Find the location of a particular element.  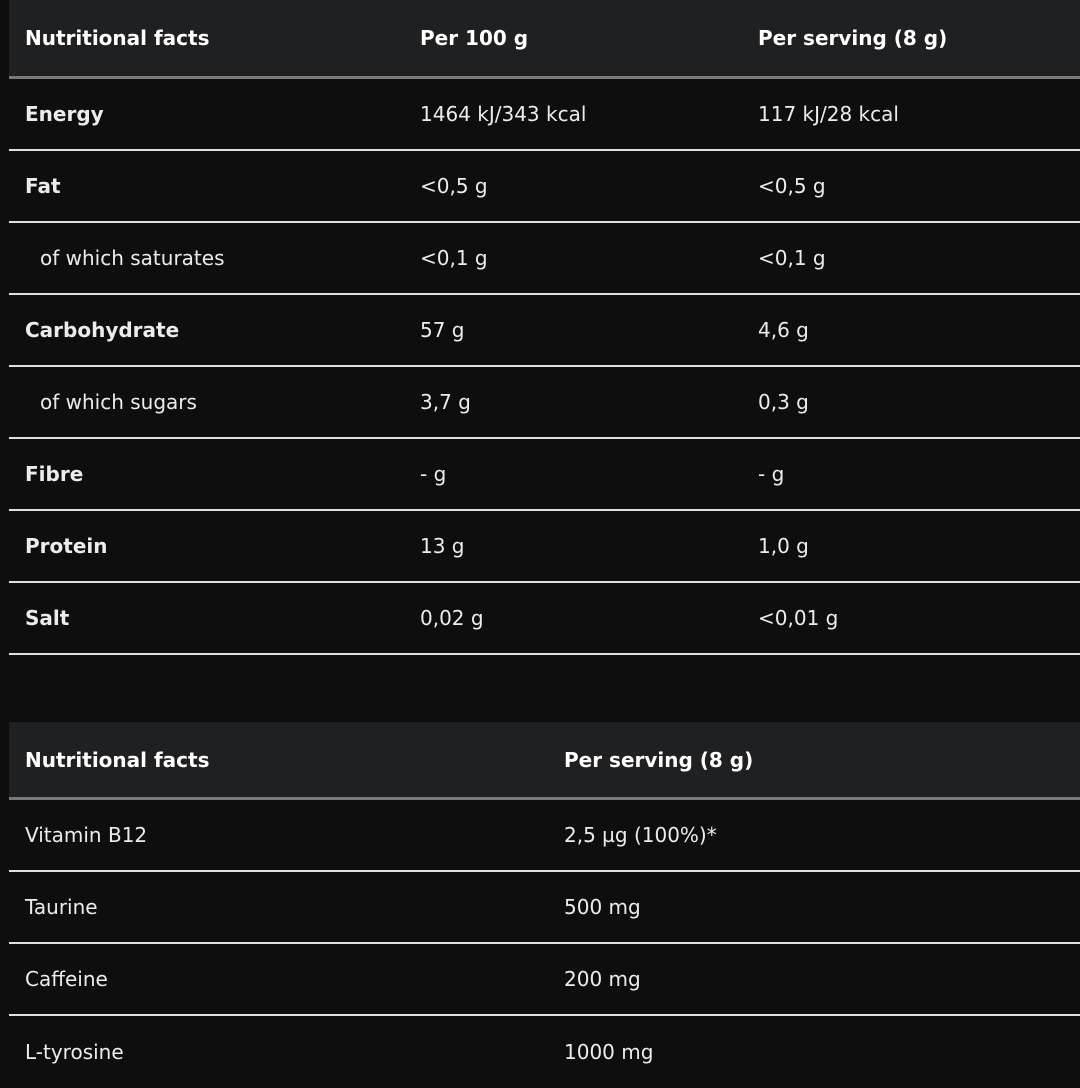

row-label: Fat is located at coordinates (43, 186).